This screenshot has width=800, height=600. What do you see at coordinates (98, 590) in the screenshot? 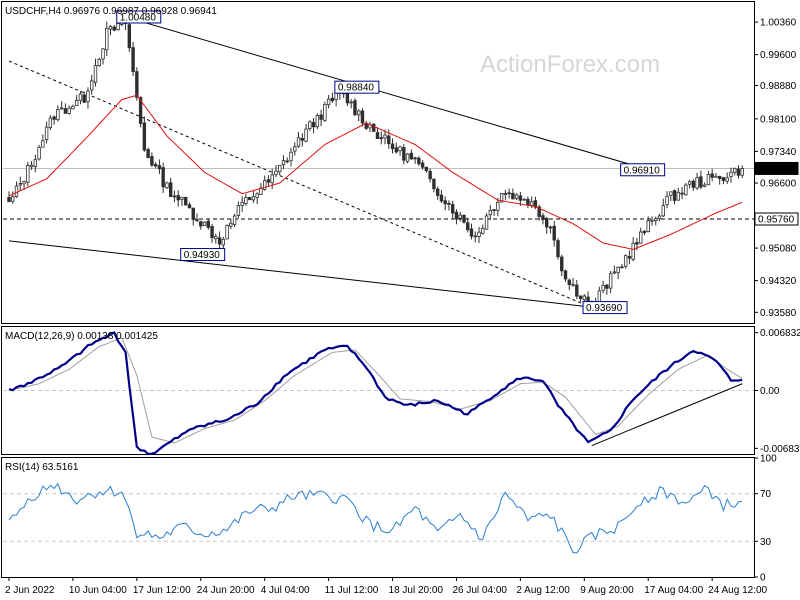
I see `x-axis-label: 10 Jun 04:00` at bounding box center [98, 590].